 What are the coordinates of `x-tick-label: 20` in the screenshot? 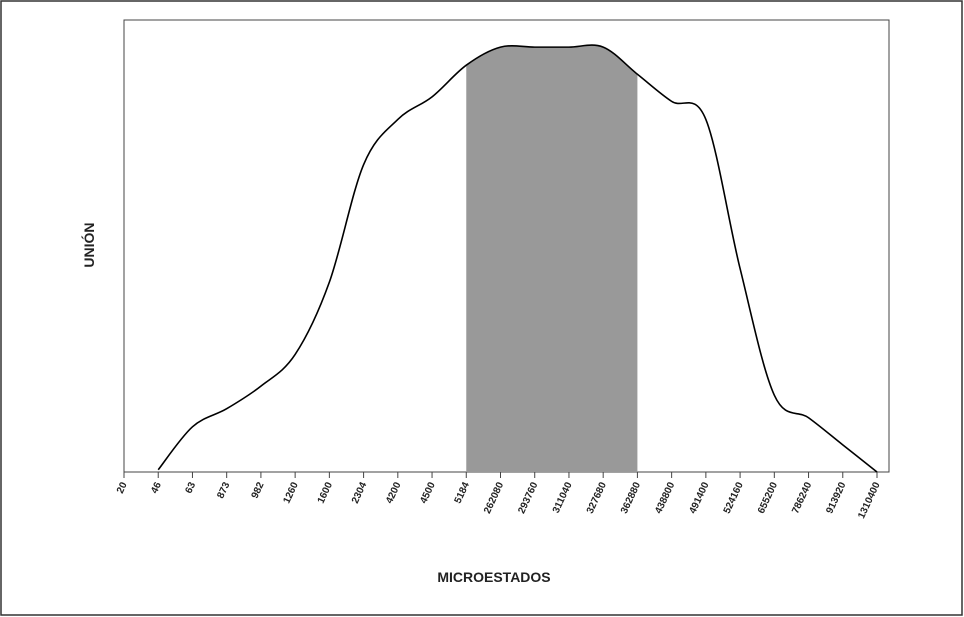 It's located at (122, 487).